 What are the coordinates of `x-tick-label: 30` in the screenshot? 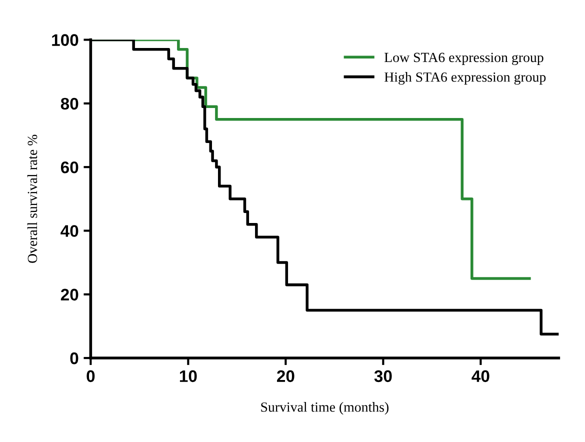 It's located at (383, 376).